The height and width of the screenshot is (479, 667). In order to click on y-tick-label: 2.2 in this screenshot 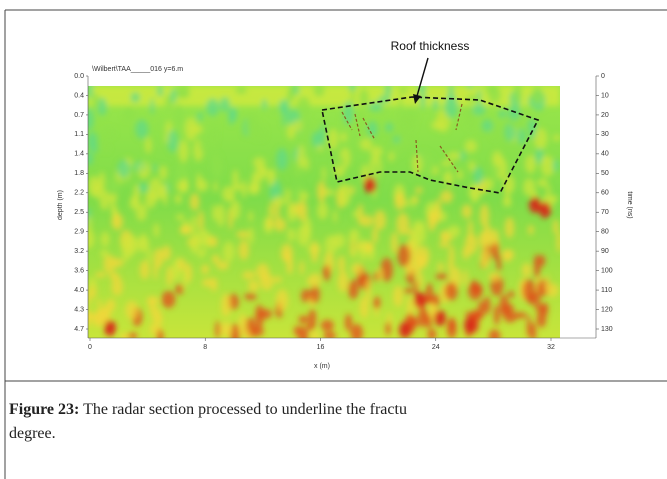, I will do `click(79, 193)`.